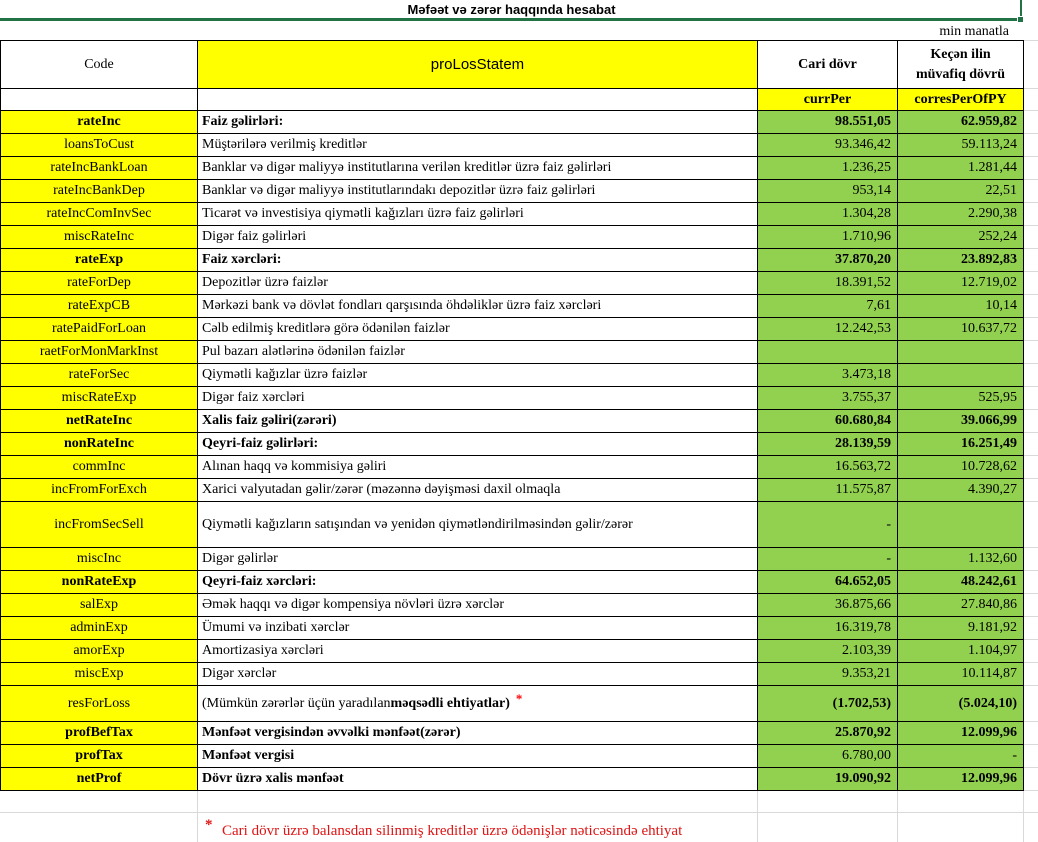  I want to click on code-cell: commInc, so click(99, 467).